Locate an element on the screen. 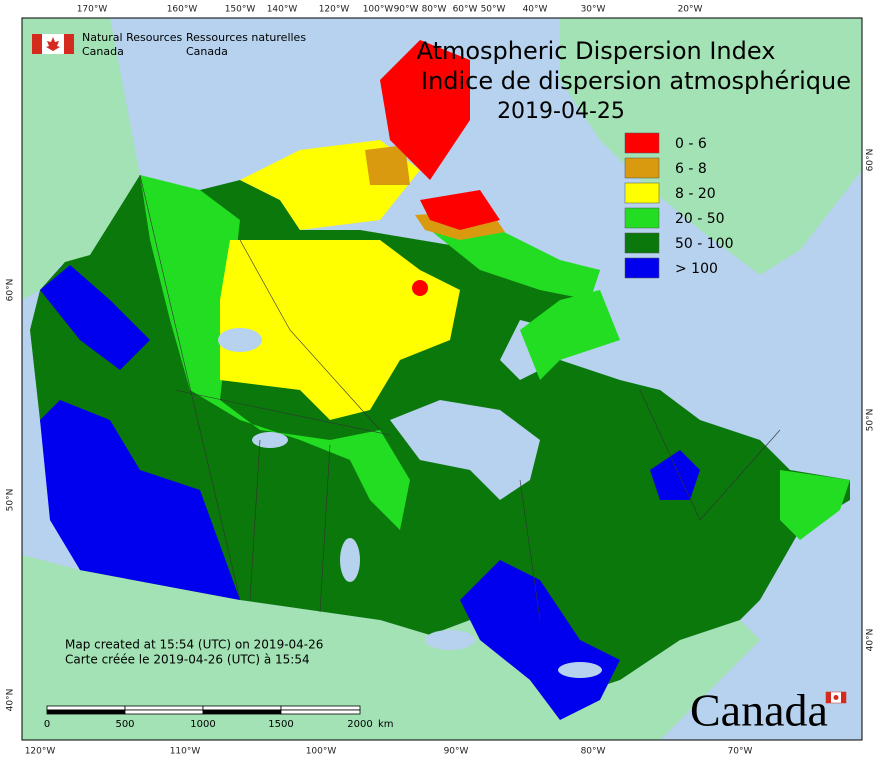  longitude-label: 160°W is located at coordinates (182, 10).